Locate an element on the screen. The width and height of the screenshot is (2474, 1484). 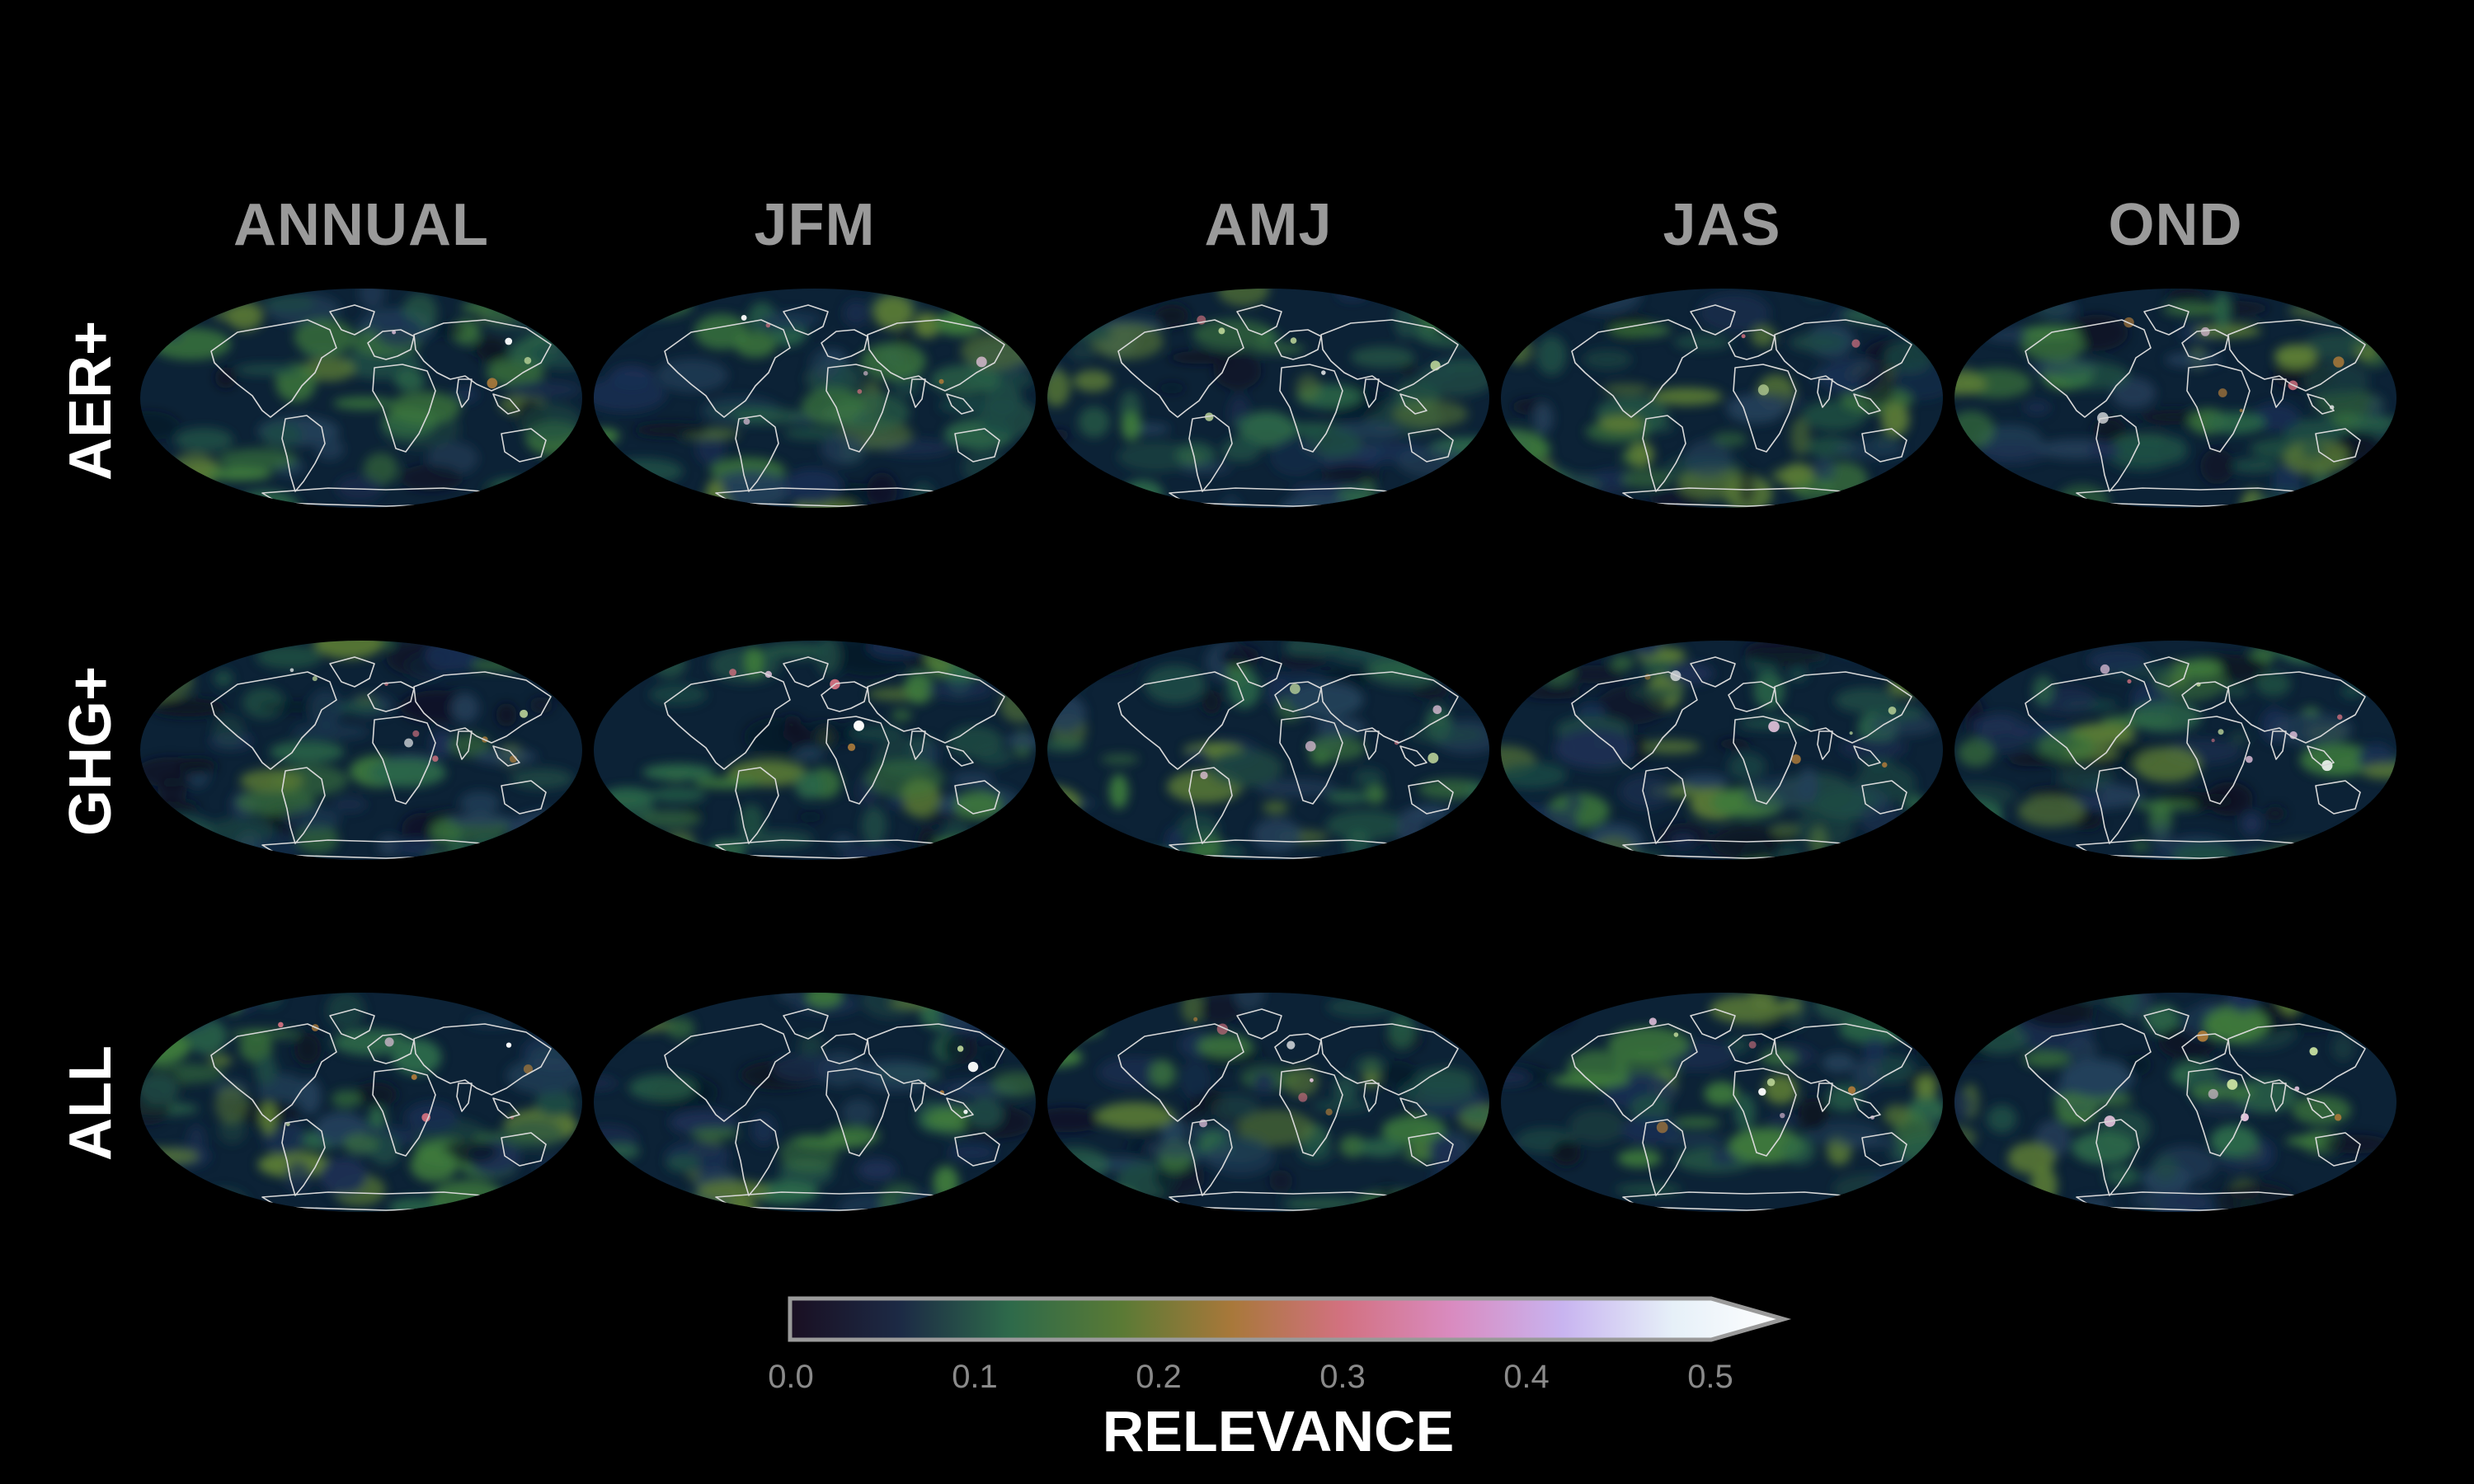
colorbar-tick: 0.0 is located at coordinates (791, 1377).